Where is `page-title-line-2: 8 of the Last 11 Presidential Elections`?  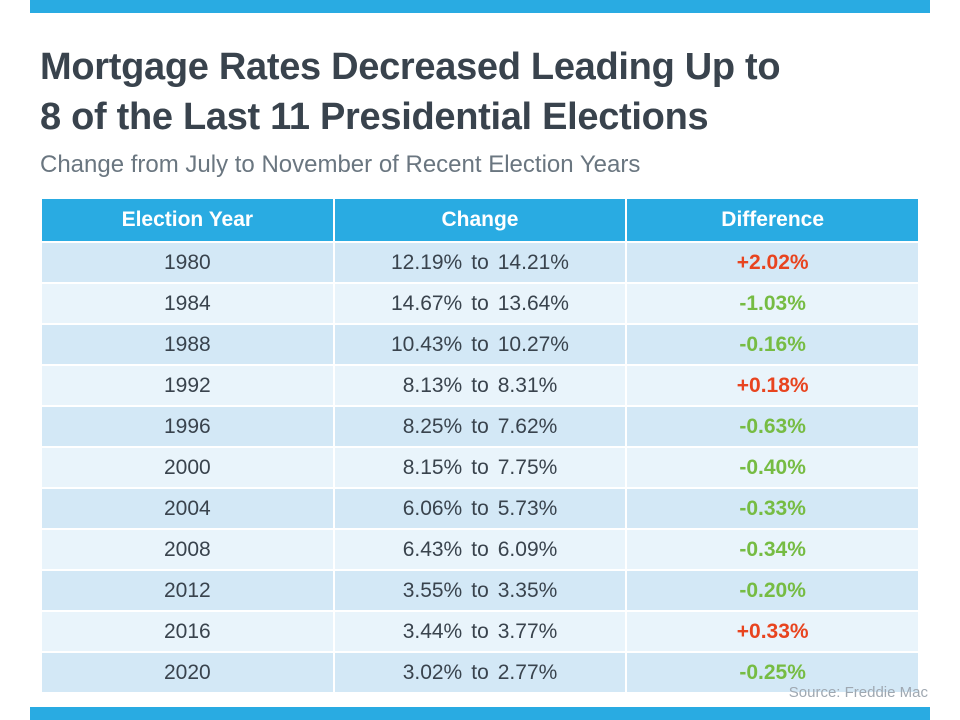
page-title-line-2: 8 of the Last 11 Presidential Elections is located at coordinates (374, 117).